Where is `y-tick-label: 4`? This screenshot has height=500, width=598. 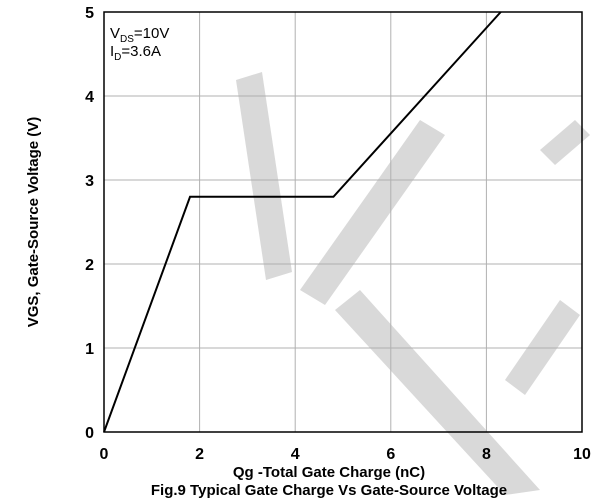 y-tick-label: 4 is located at coordinates (89, 97).